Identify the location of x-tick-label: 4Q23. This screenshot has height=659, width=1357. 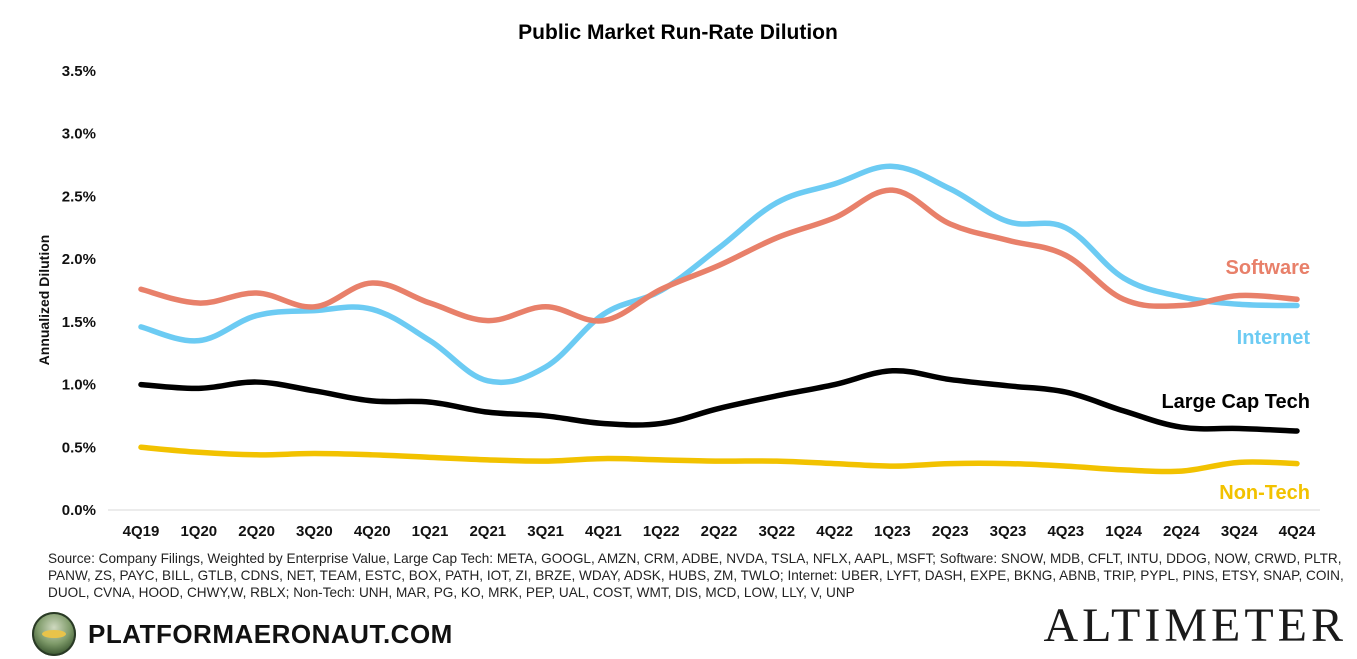
(1065, 531).